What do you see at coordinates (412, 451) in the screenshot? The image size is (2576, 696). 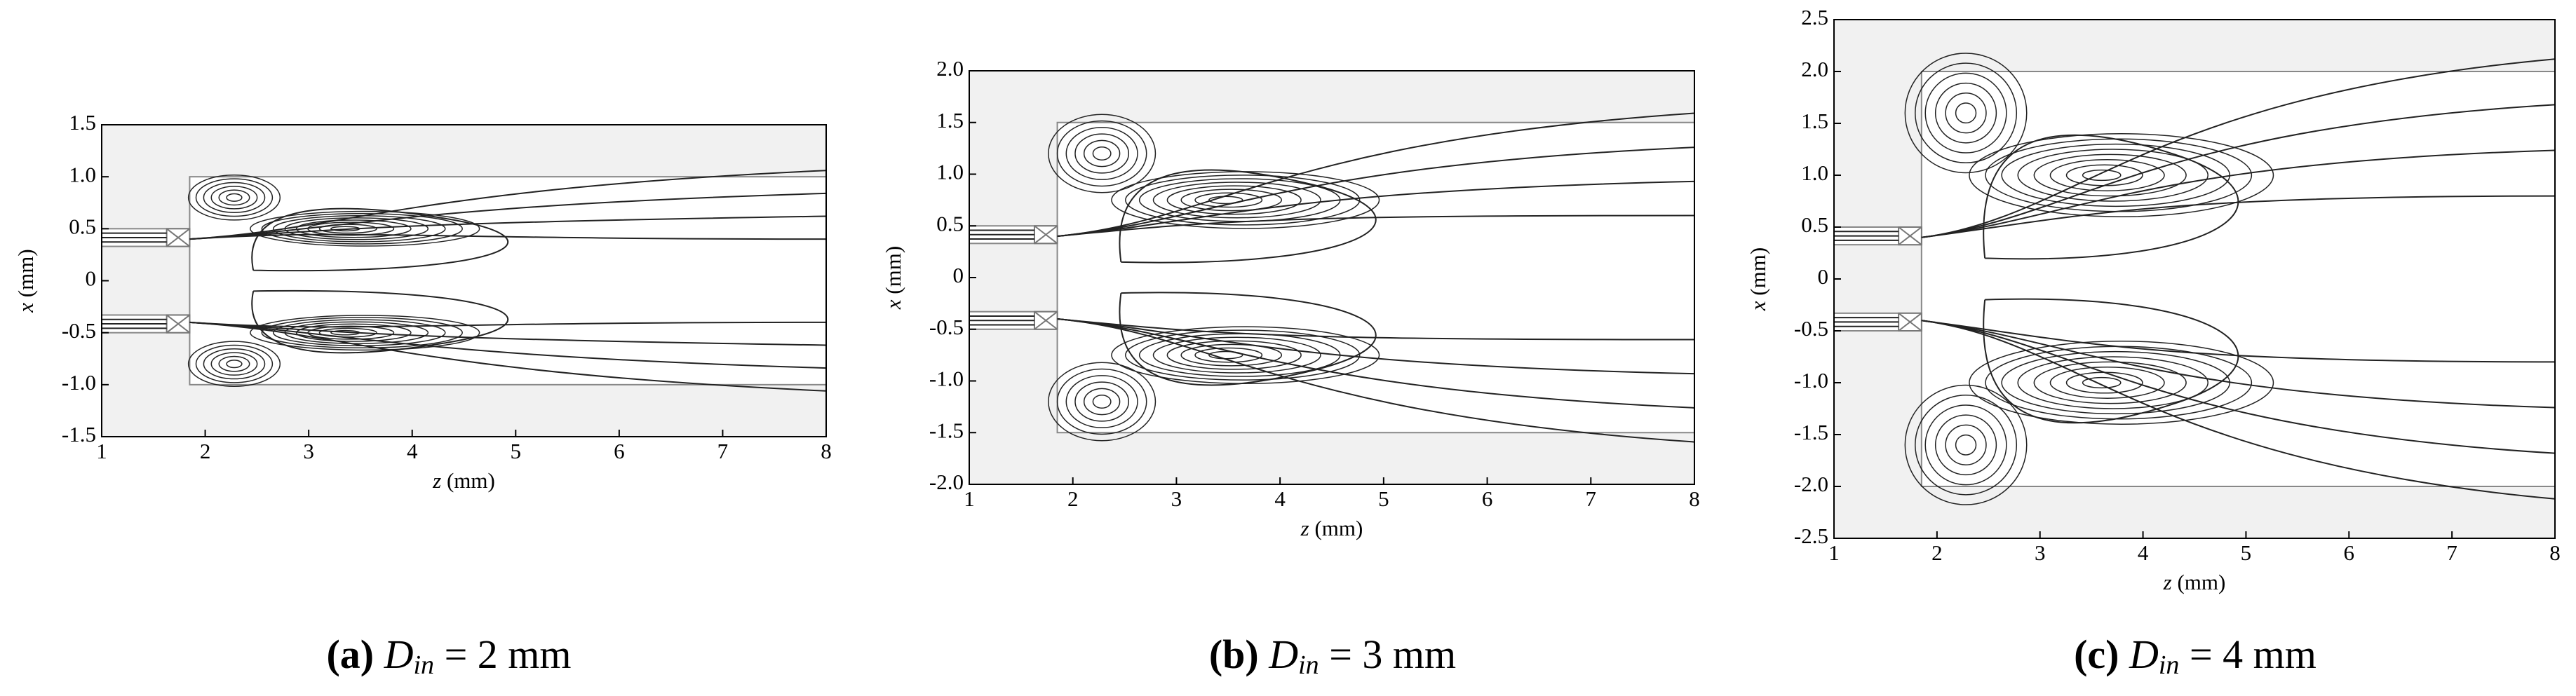 I see `x-tick-label: 4` at bounding box center [412, 451].